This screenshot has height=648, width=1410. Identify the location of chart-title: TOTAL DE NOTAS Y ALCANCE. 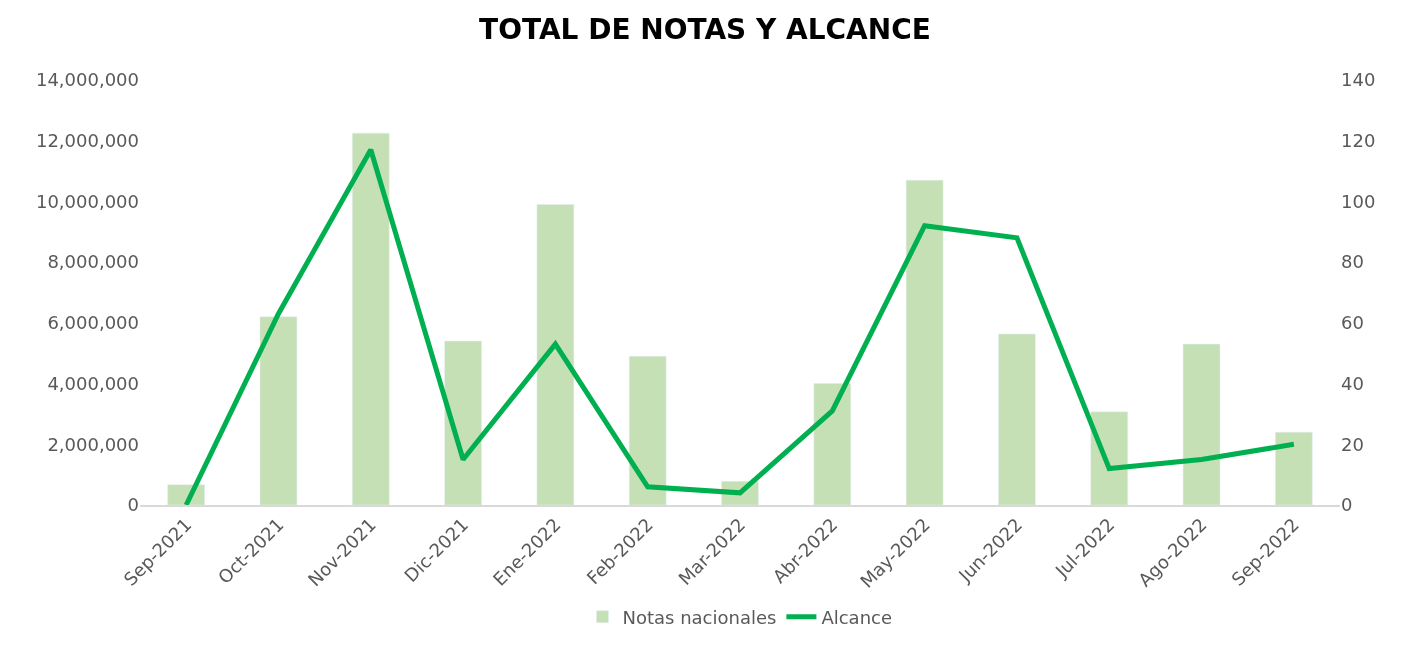
(705, 30).